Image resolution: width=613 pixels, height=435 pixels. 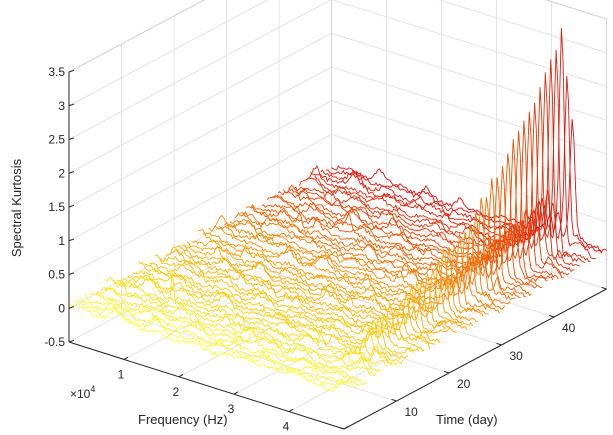 I want to click on y-axis-line, so click(x=475, y=359).